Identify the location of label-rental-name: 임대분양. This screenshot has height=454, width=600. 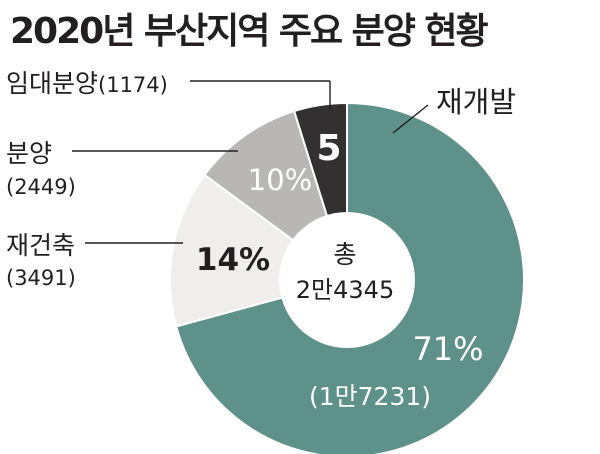
(52, 83).